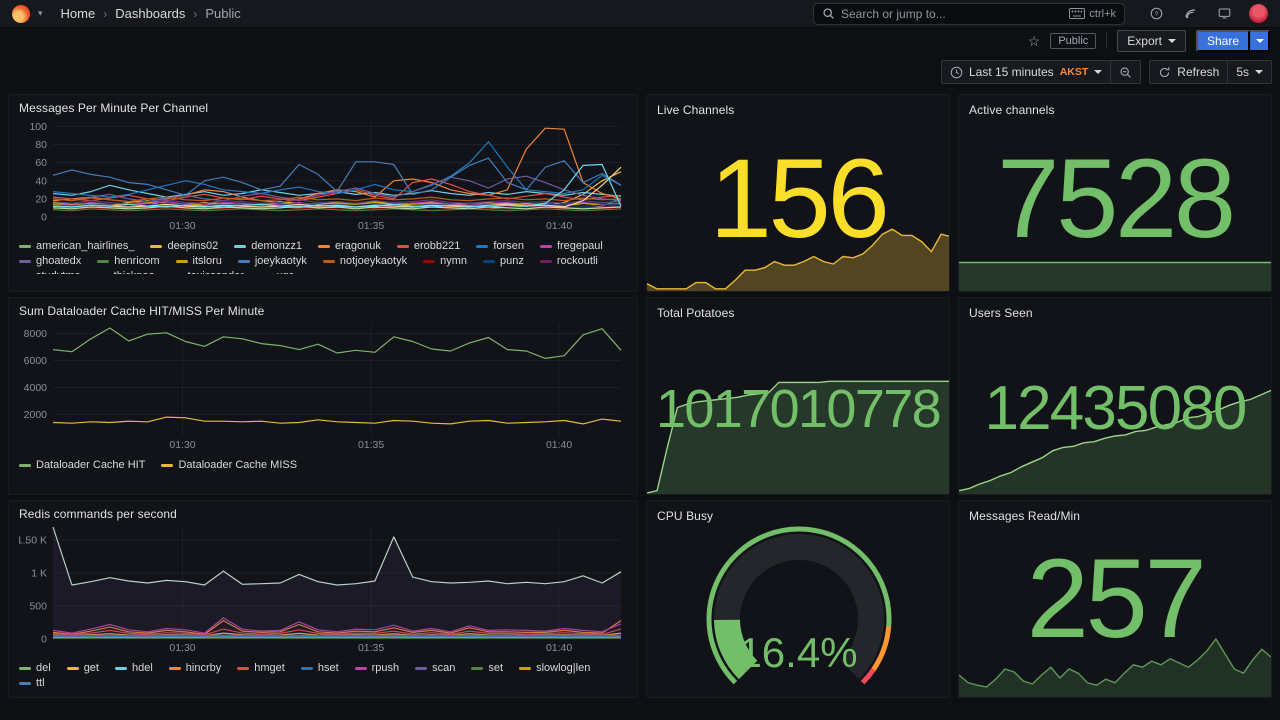 This screenshot has height=720, width=1280. Describe the element at coordinates (1034, 40) in the screenshot. I see `star-icon: ☆` at that location.